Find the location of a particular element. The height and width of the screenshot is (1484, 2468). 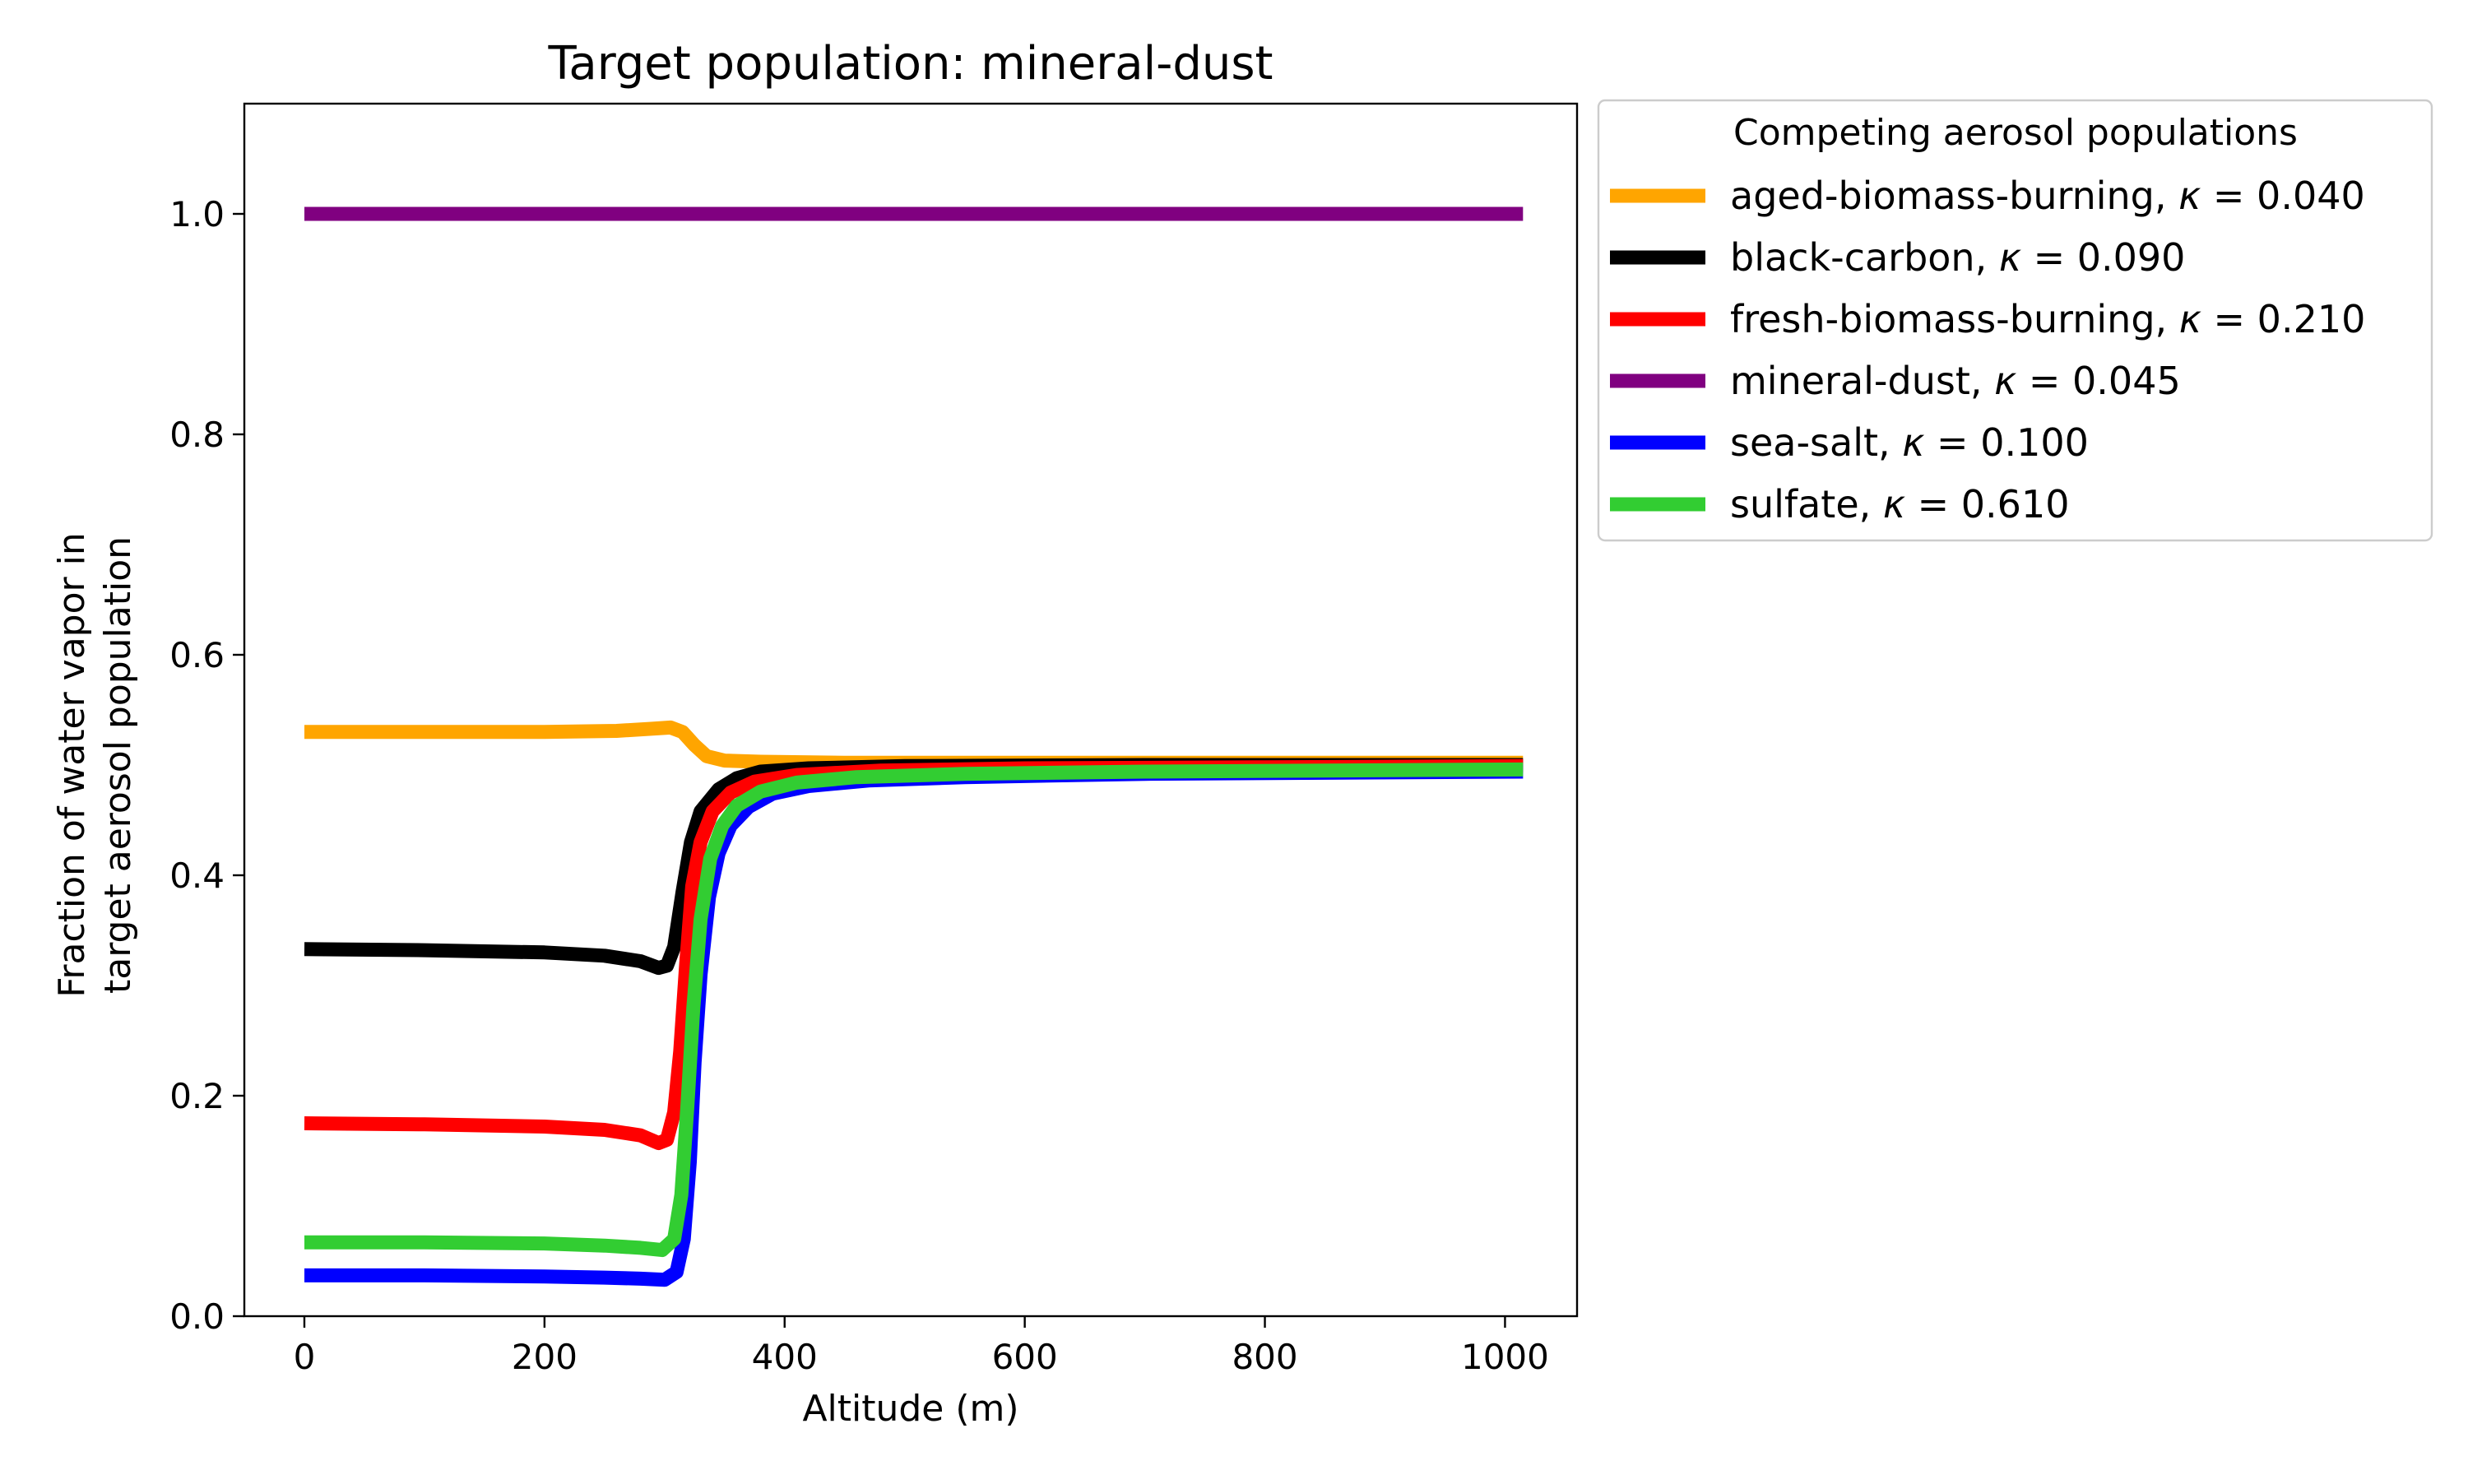

legend-label-aged-biomass-burning: aged-biomass-burning, κ = 0.040 is located at coordinates (2047, 196).